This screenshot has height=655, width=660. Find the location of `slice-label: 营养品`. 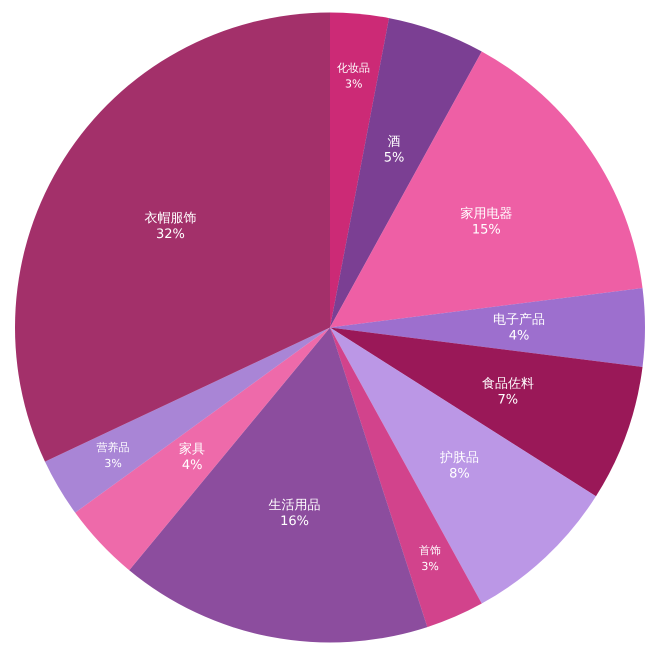

slice-label: 营养品 is located at coordinates (113, 447).